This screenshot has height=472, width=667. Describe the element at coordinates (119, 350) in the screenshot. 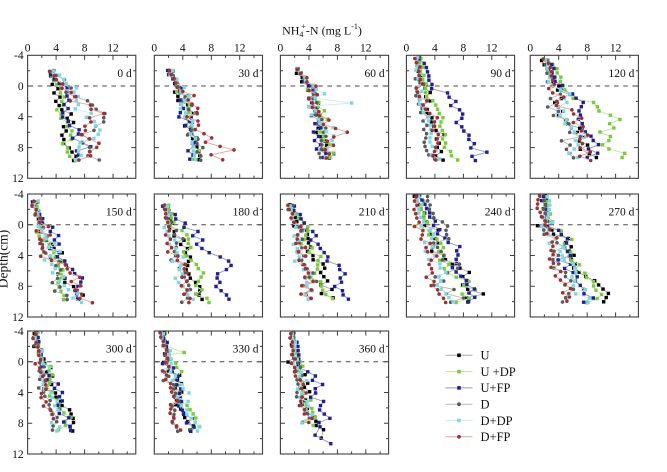

I see `svg-text: 300 d` at that location.